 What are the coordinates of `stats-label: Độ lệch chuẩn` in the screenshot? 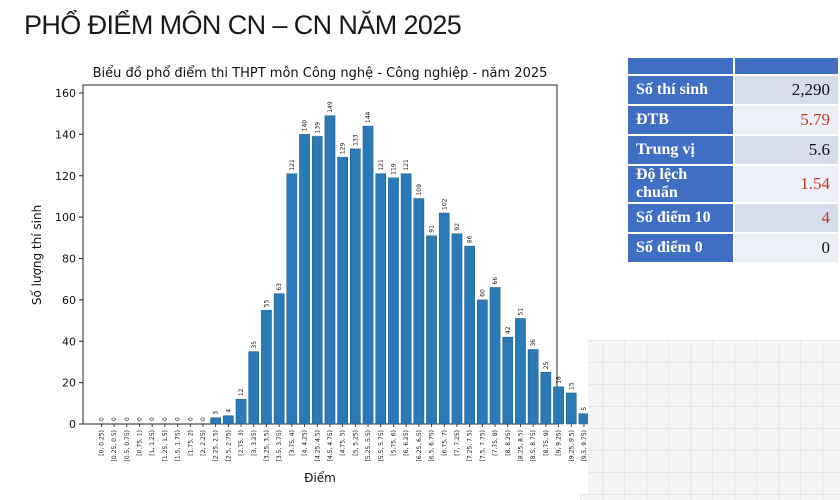 It's located at (680, 184).